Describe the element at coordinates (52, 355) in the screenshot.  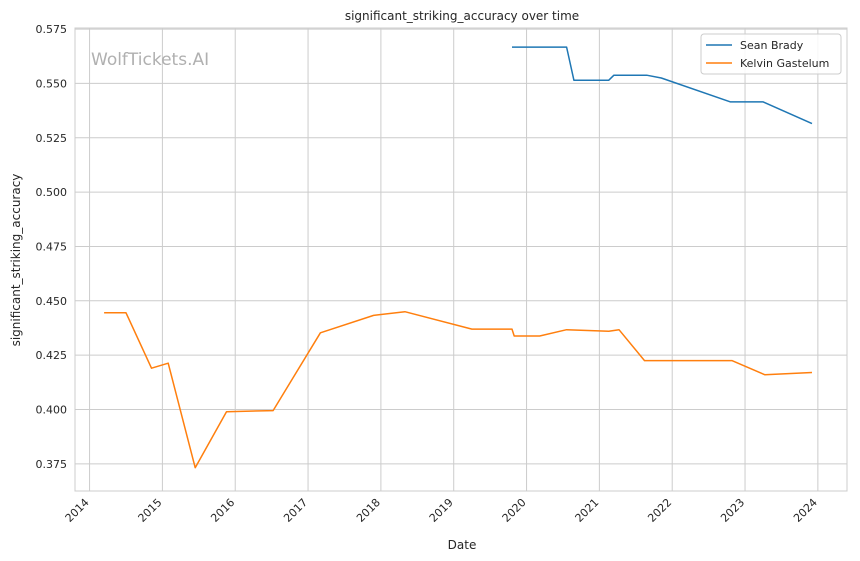
I see `y-tick-label: 0.425` at that location.